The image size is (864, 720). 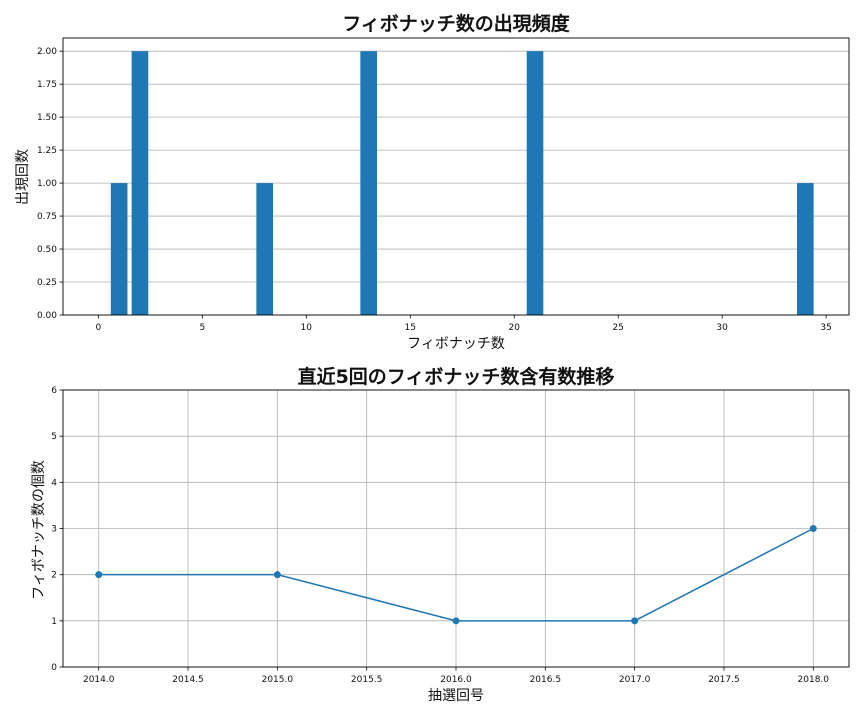 What do you see at coordinates (825, 328) in the screenshot?
I see `x-tick-label: 35` at bounding box center [825, 328].